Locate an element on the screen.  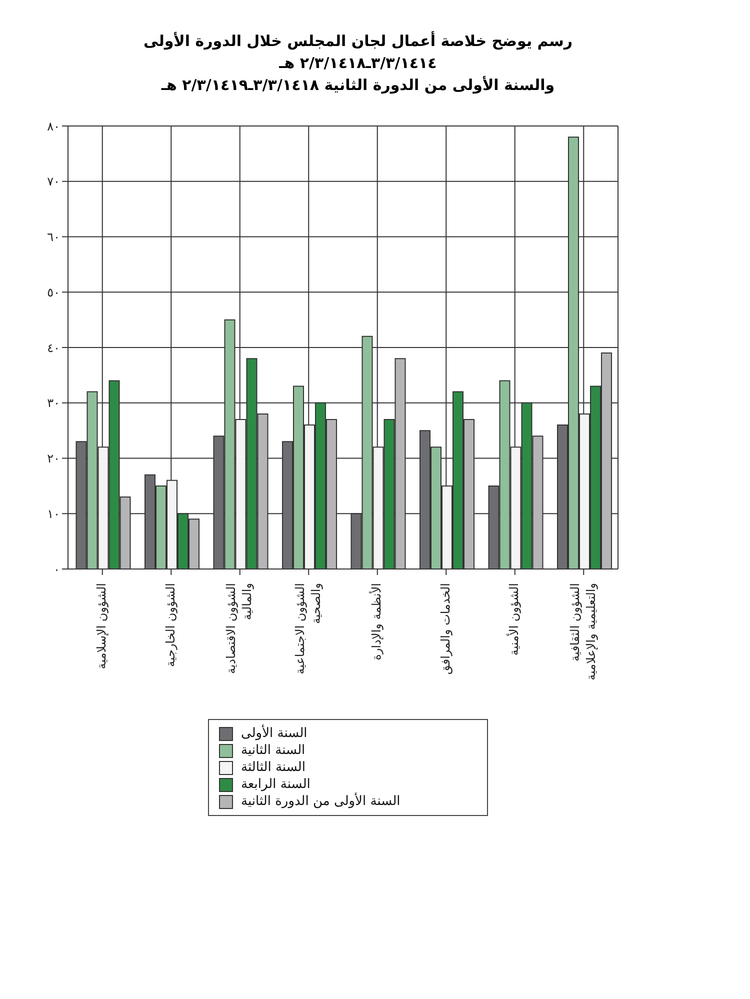
chart-subtitle: والسنة الأولى من الدورة الثانية ٣/٣/١٤١٨ـ٢/٣/١٤١٩ هـ is located at coordinates (358, 85).